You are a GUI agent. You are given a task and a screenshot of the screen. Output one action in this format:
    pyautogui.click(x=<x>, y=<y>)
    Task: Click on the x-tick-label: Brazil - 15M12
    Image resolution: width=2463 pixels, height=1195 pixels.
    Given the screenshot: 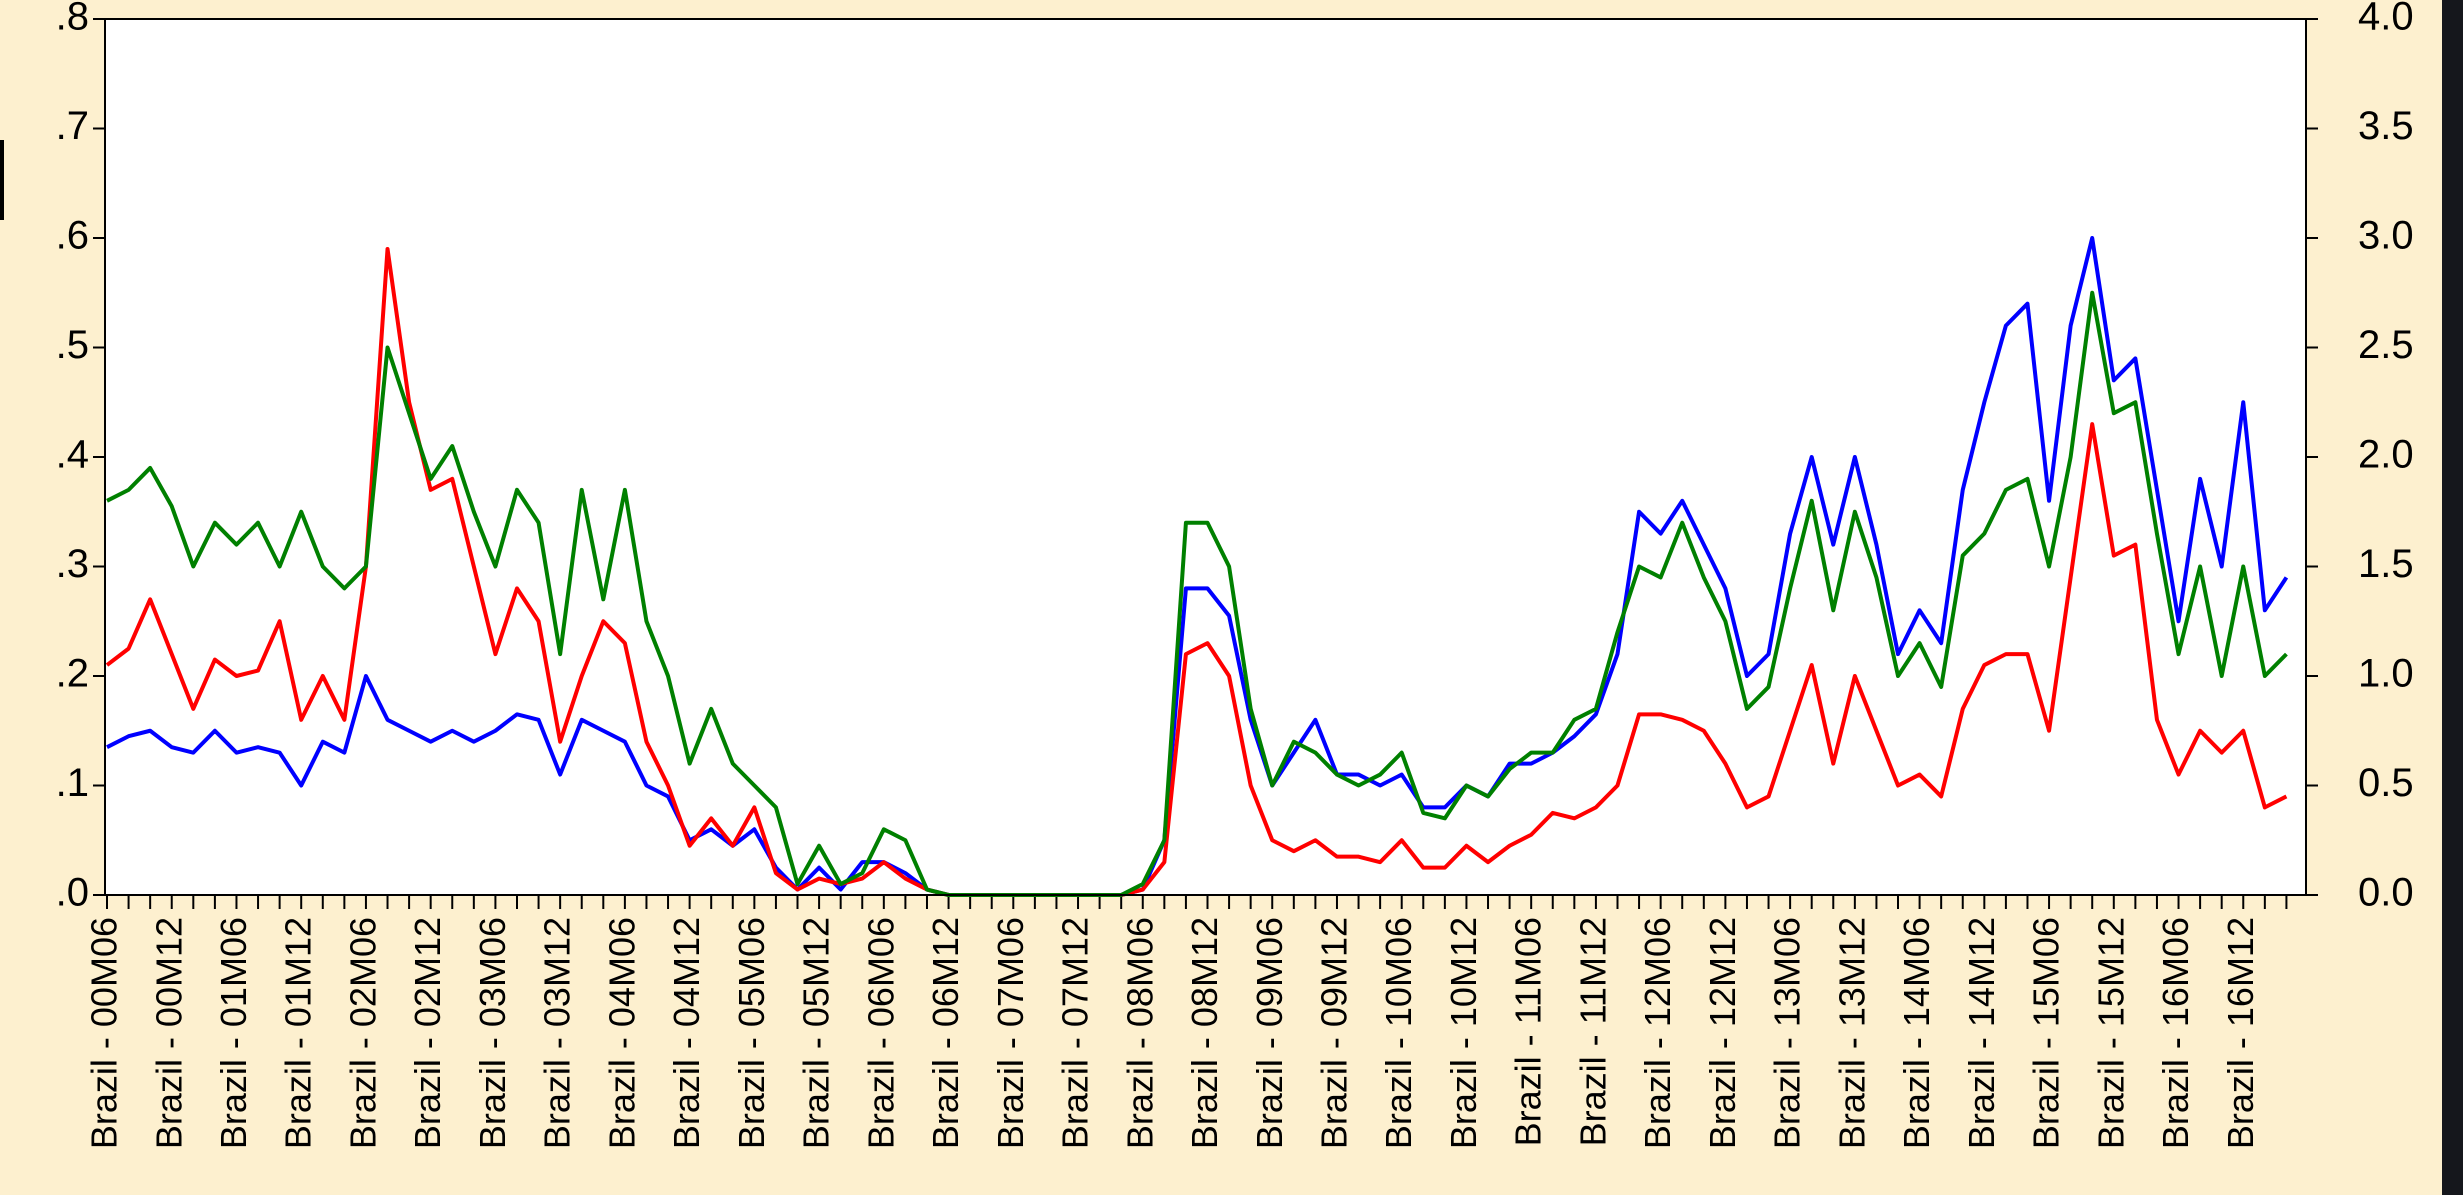 What is the action you would take?
    pyautogui.click(x=2110, y=1033)
    